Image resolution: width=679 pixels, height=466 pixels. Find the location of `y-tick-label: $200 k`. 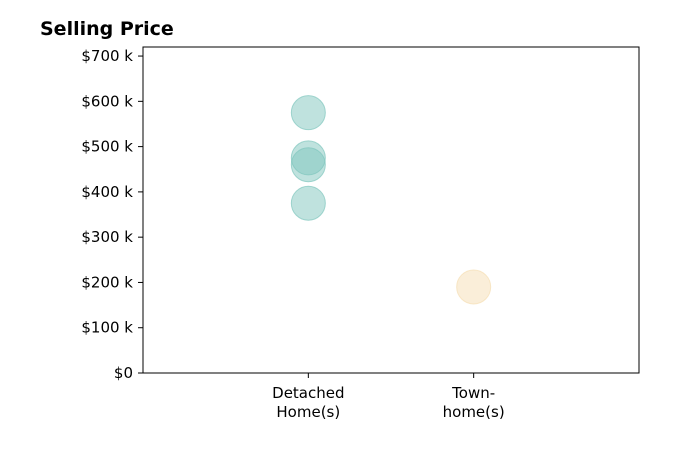

y-tick-label: $200 k is located at coordinates (107, 282).